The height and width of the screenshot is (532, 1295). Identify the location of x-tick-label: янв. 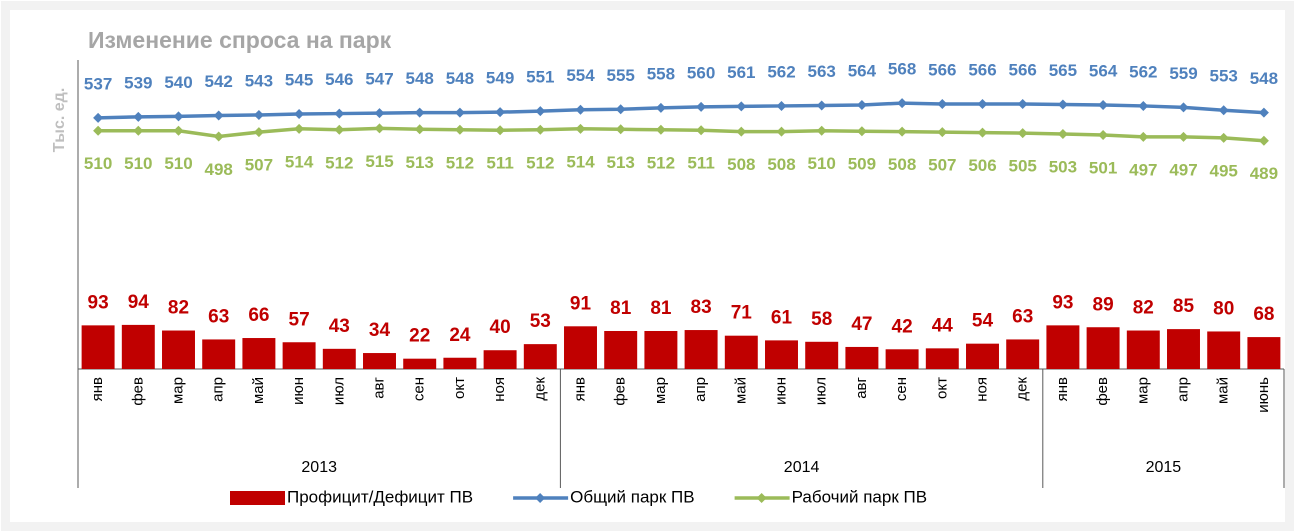
(1062, 389).